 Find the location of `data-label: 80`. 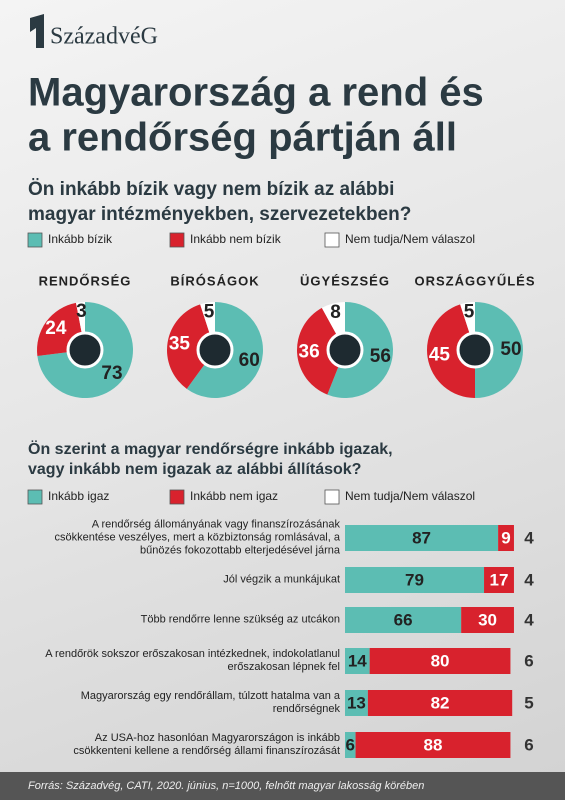

data-label: 80 is located at coordinates (440, 660).